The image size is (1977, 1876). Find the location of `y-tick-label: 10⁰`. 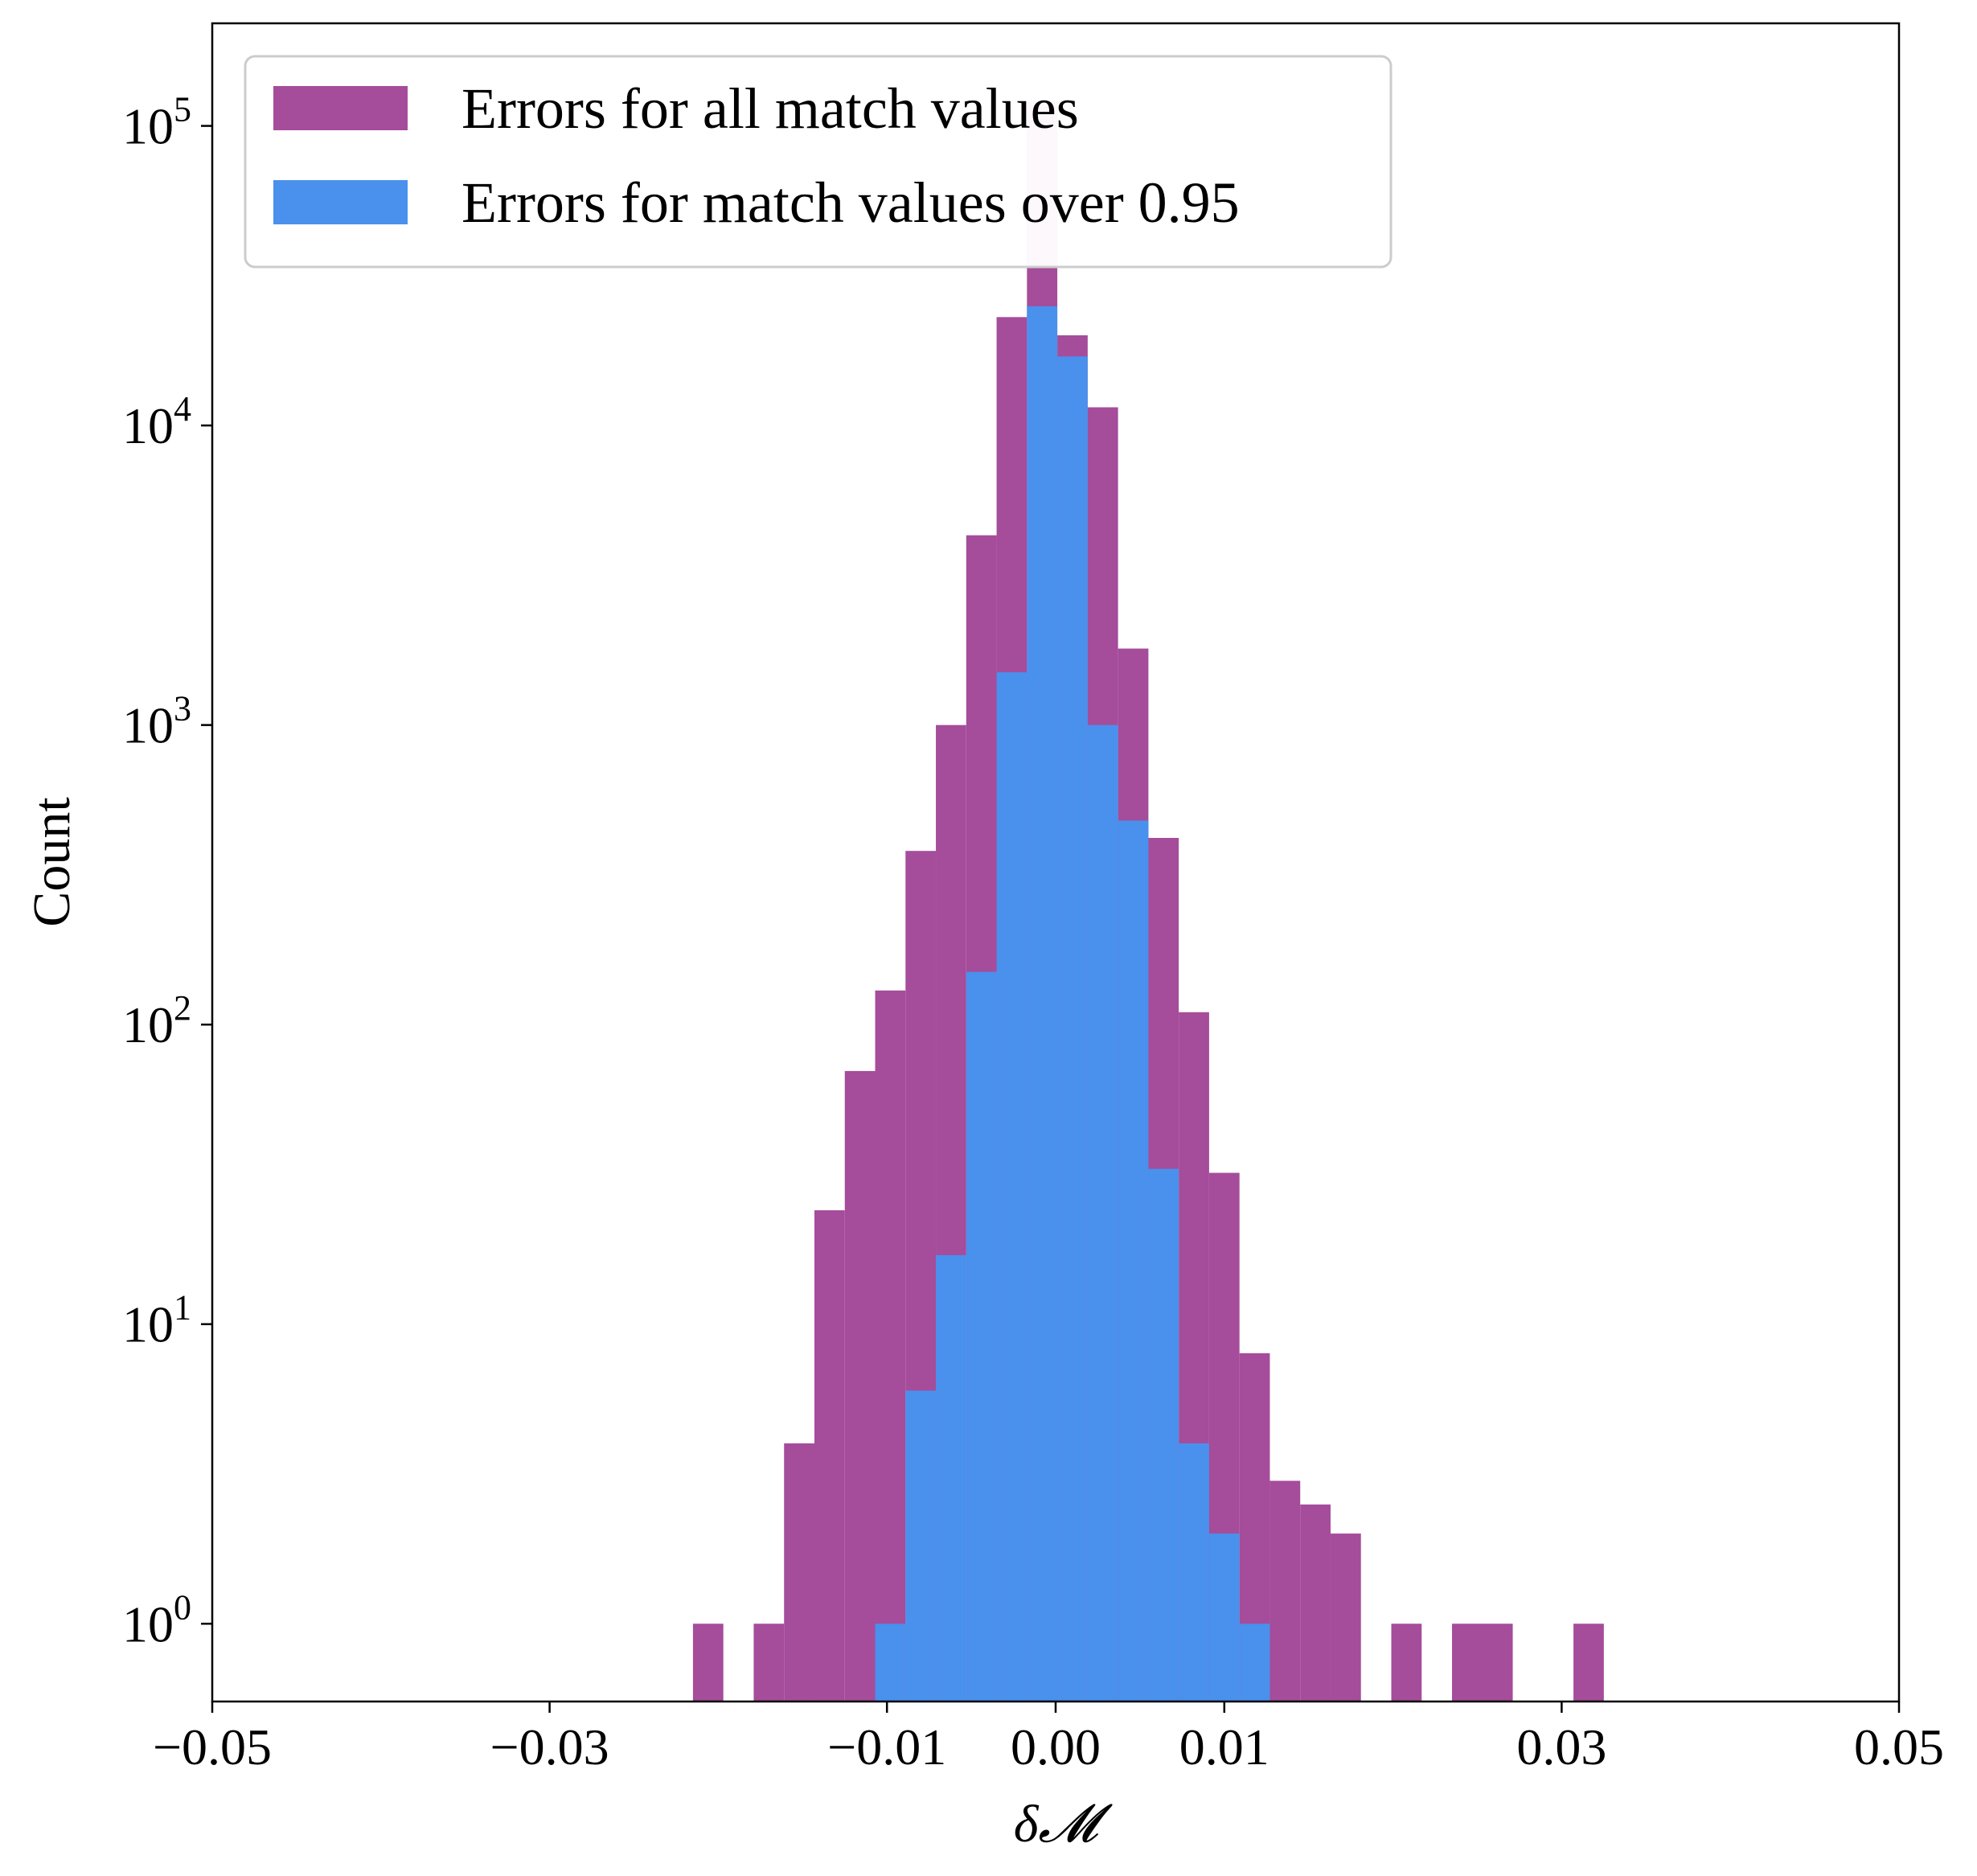

y-tick-label: 10⁰ is located at coordinates (156, 1619).